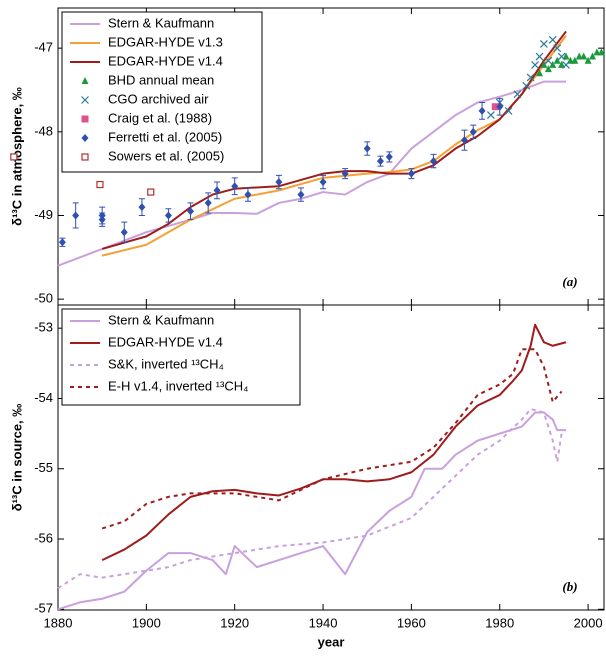 The height and width of the screenshot is (660, 606). What do you see at coordinates (166, 155) in the screenshot?
I see `legend-label: Sowers et al. (2005)` at bounding box center [166, 155].